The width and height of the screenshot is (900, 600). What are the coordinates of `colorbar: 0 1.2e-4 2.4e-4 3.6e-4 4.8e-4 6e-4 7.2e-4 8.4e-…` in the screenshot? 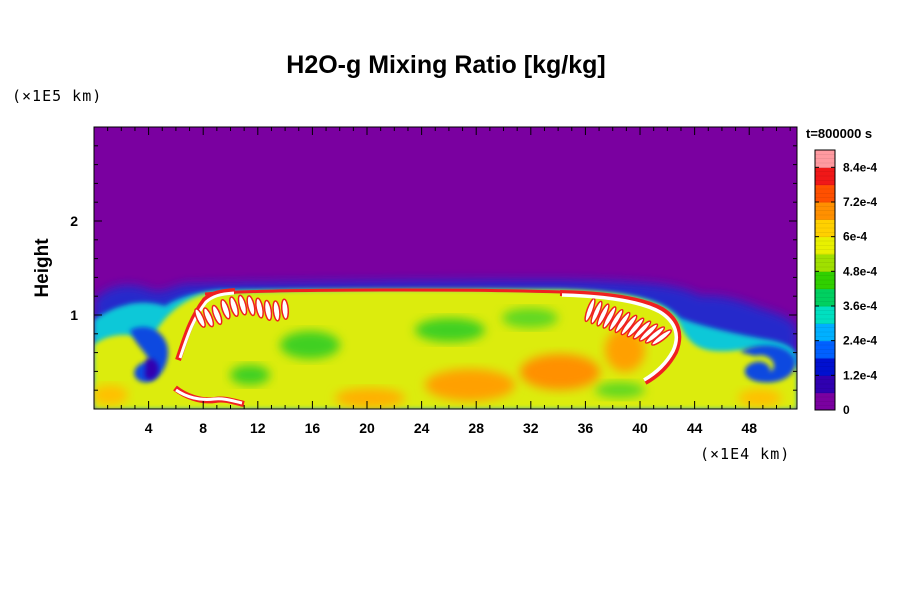 It's located at (845, 283).